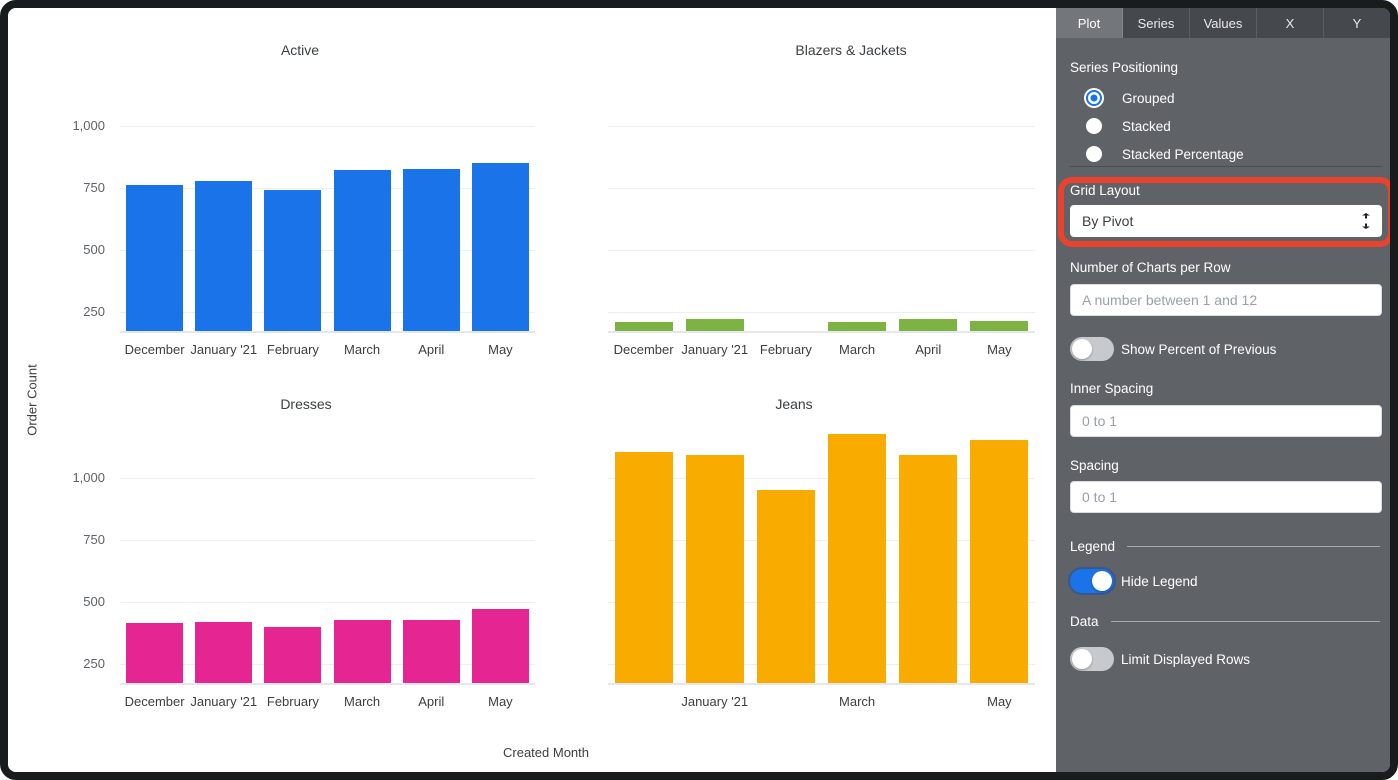 The image size is (1398, 780). Describe the element at coordinates (1156, 23) in the screenshot. I see `tab-series: Series` at that location.